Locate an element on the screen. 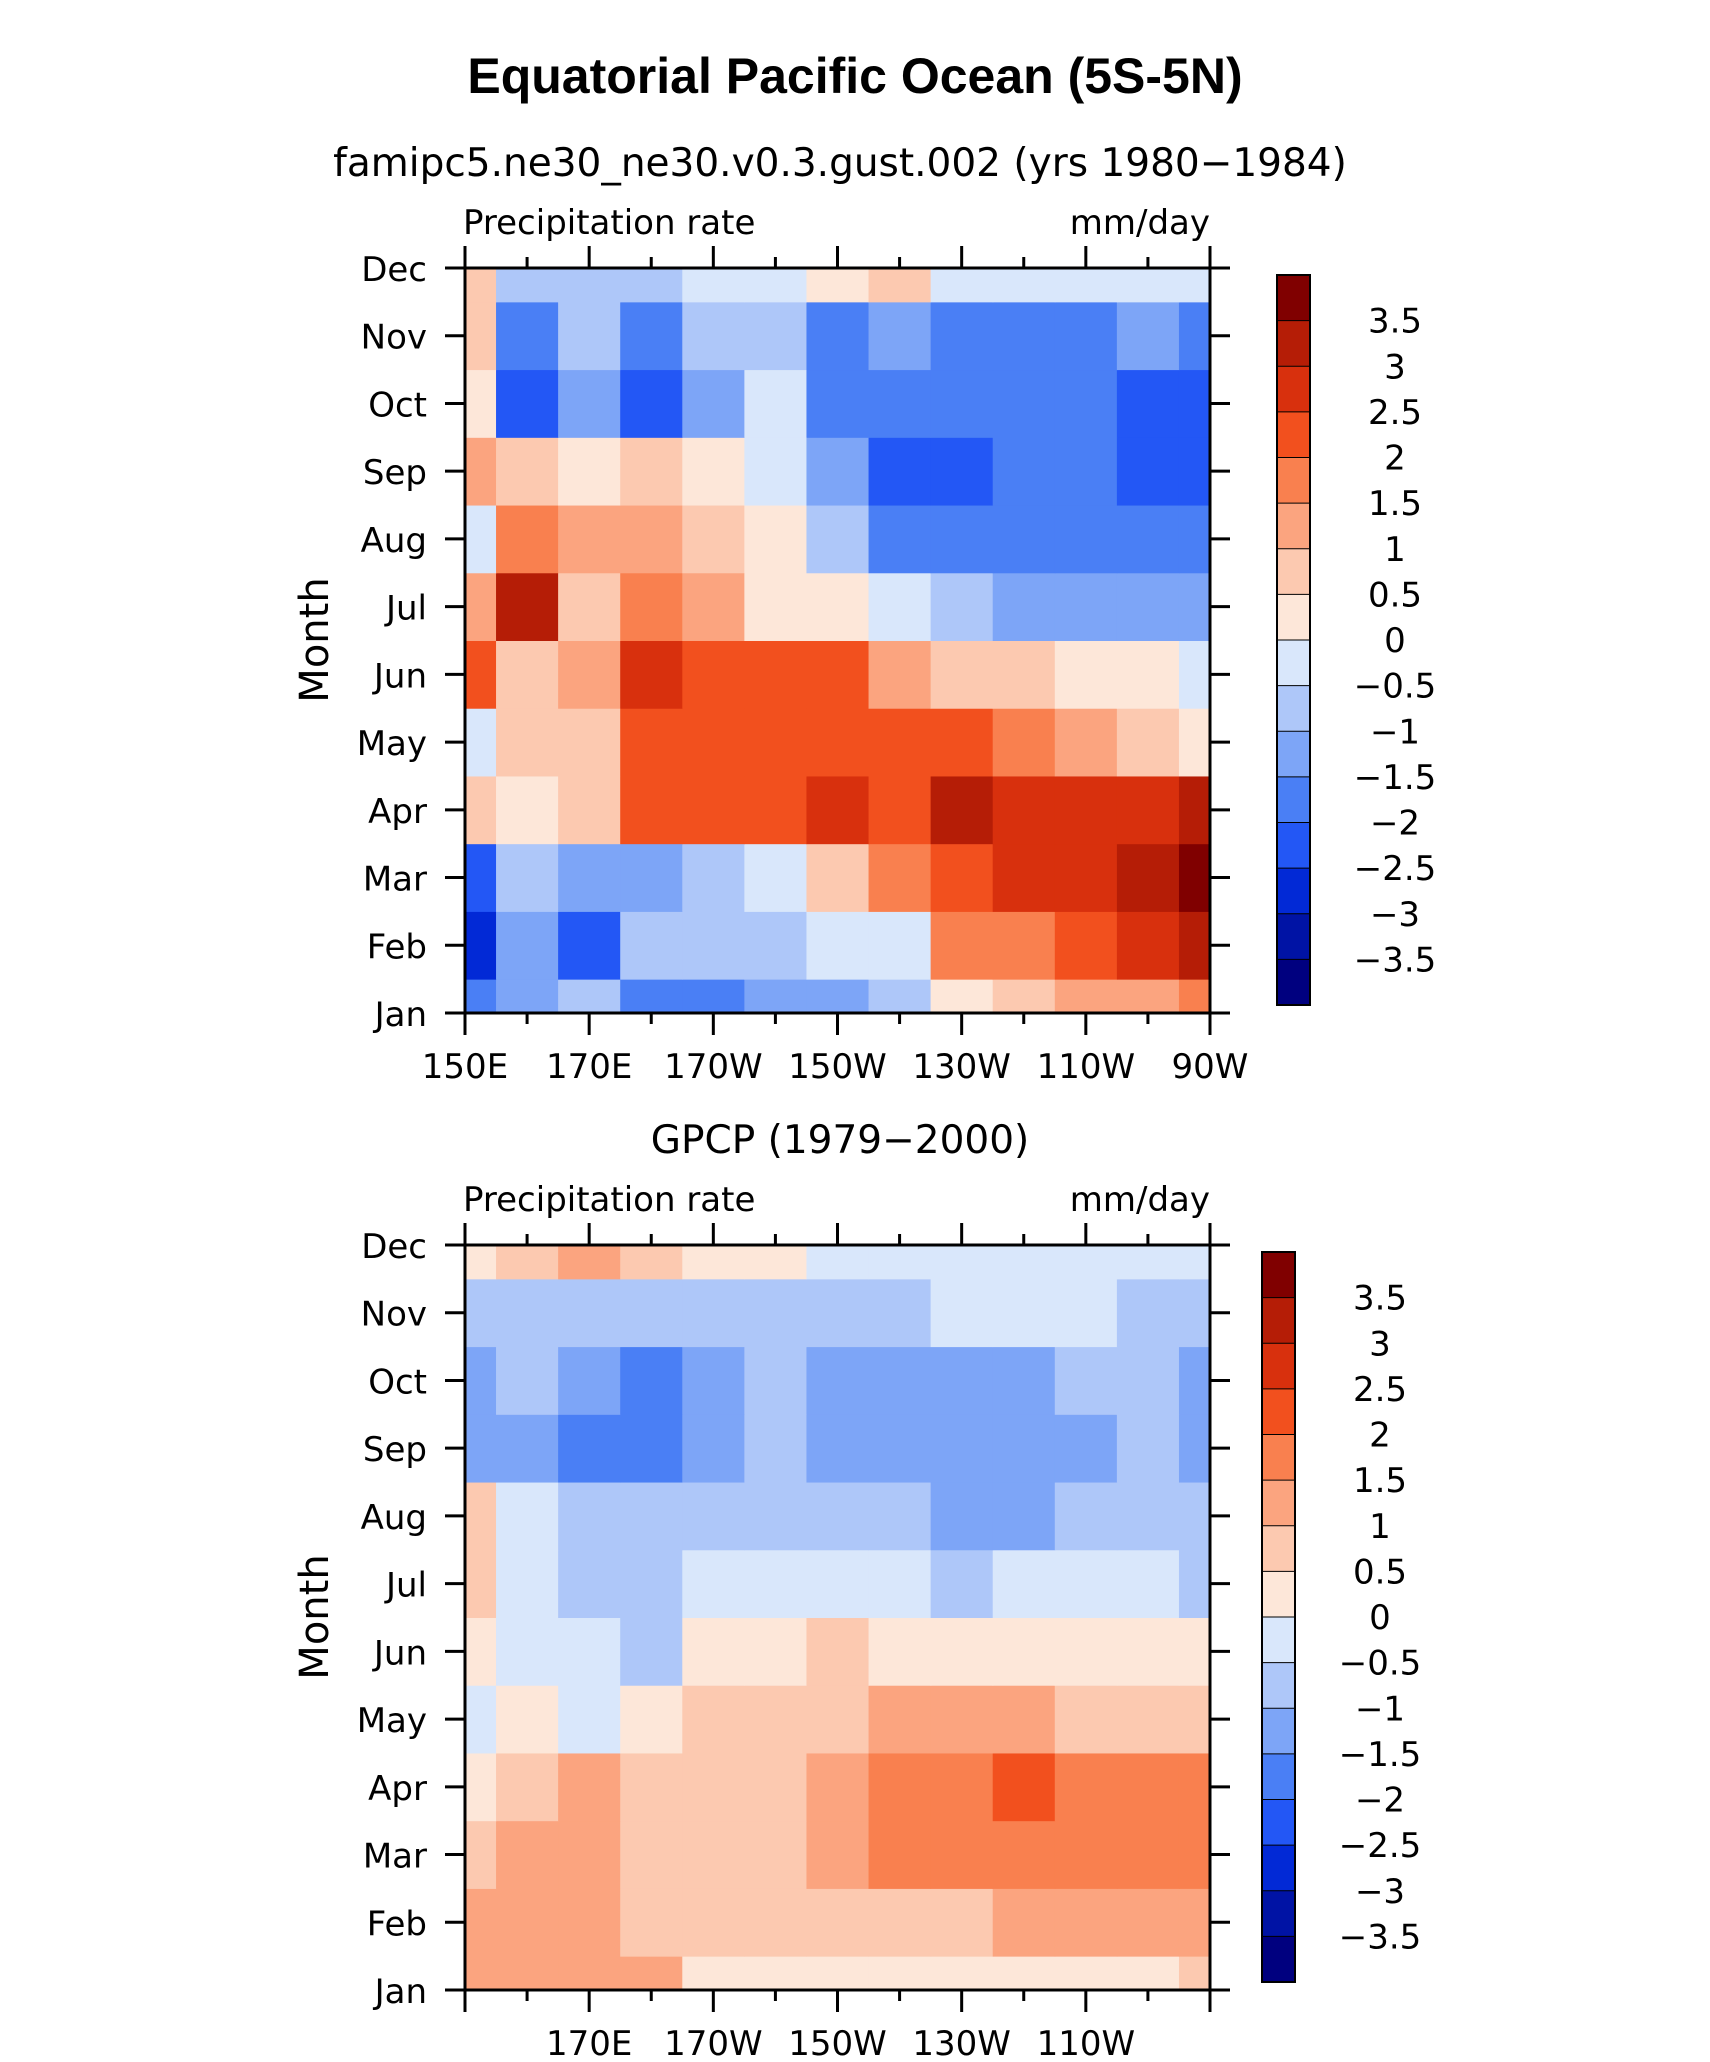 This screenshot has height=2062, width=1710. colorbar-label: 1 is located at coordinates (1380, 1527).